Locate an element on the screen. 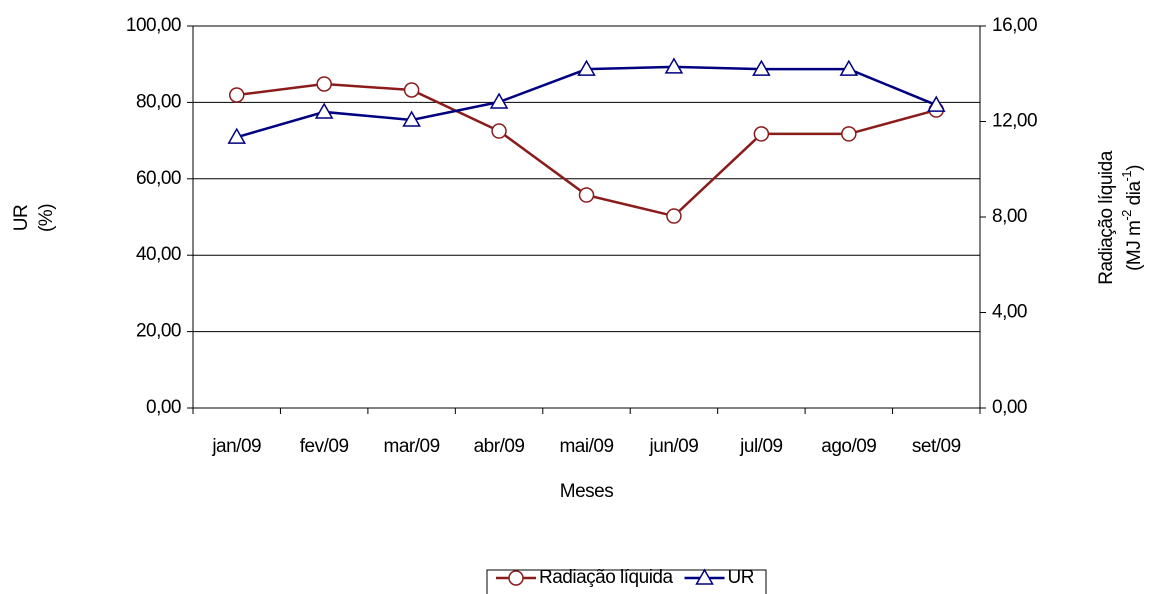 This screenshot has height=594, width=1168. y2-tick-label: 8,00 is located at coordinates (1009, 216).